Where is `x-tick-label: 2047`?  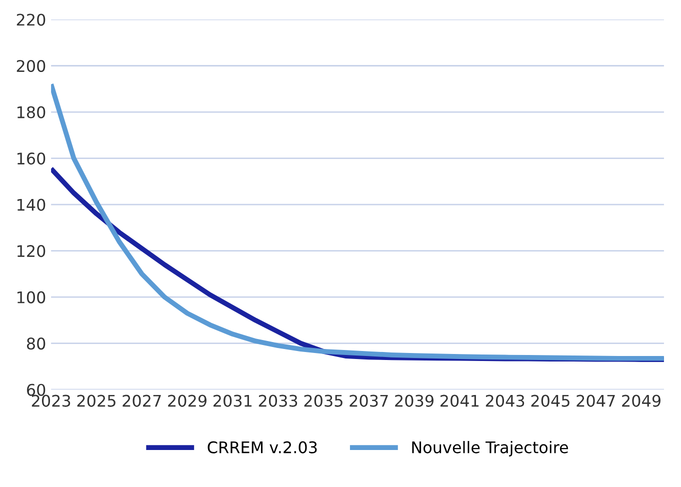
x-tick-label: 2047 is located at coordinates (595, 400).